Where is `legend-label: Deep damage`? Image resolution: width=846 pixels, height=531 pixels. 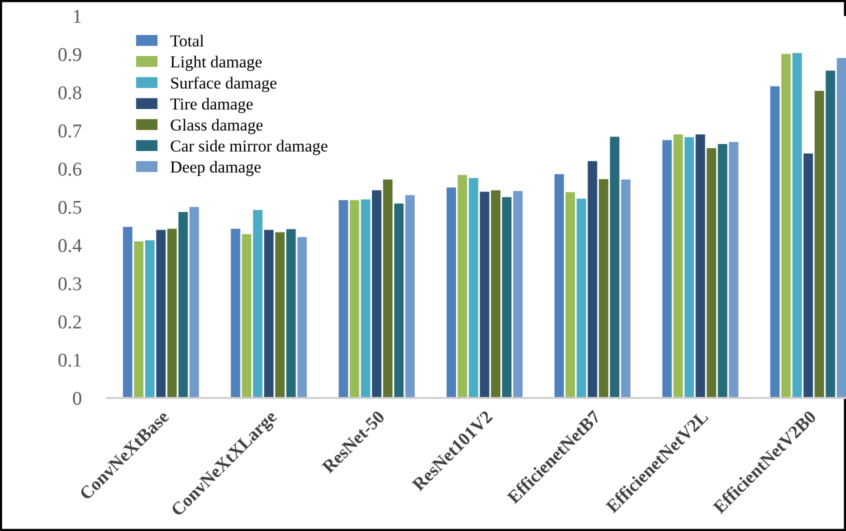 legend-label: Deep damage is located at coordinates (215, 168).